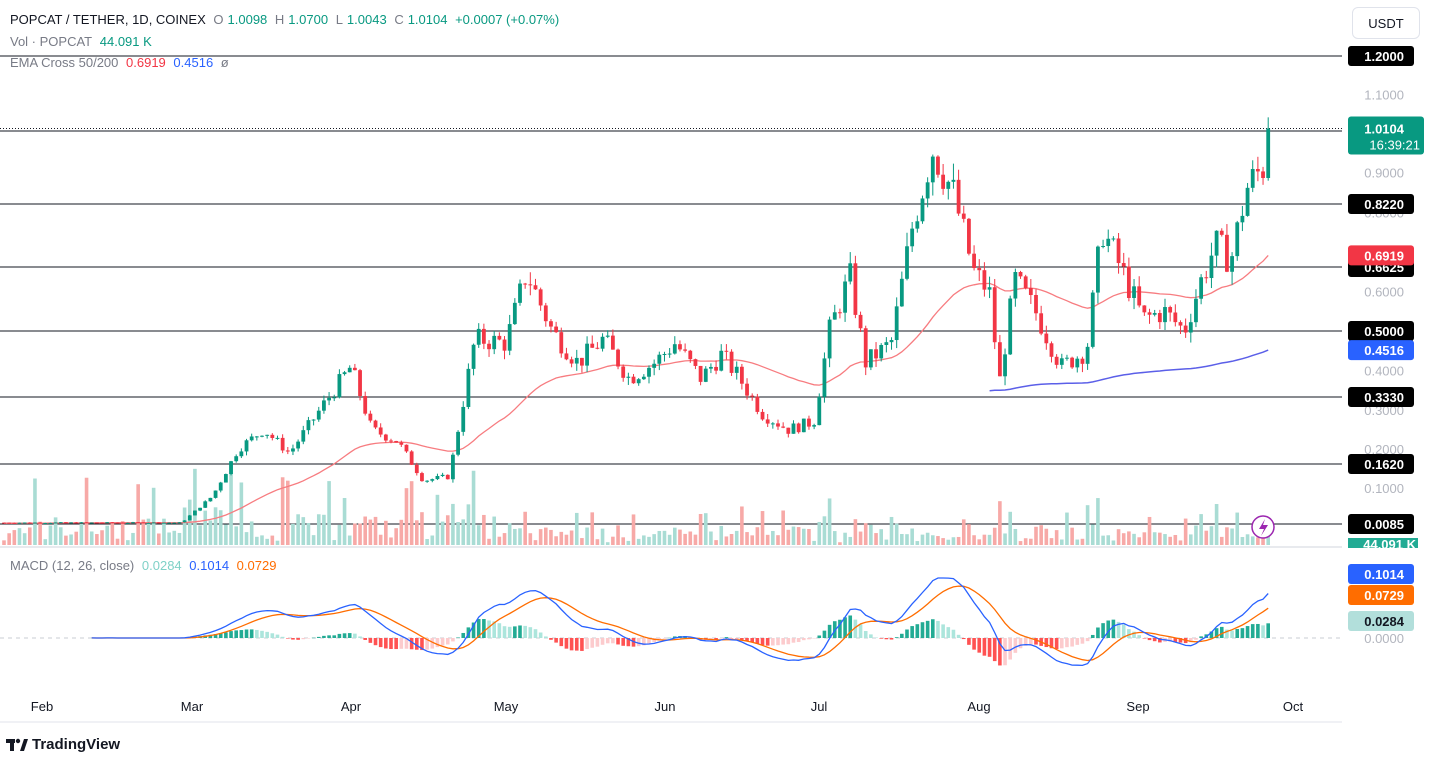 The image size is (1432, 757). I want to click on ema200-value: 0.4516, so click(193, 62).